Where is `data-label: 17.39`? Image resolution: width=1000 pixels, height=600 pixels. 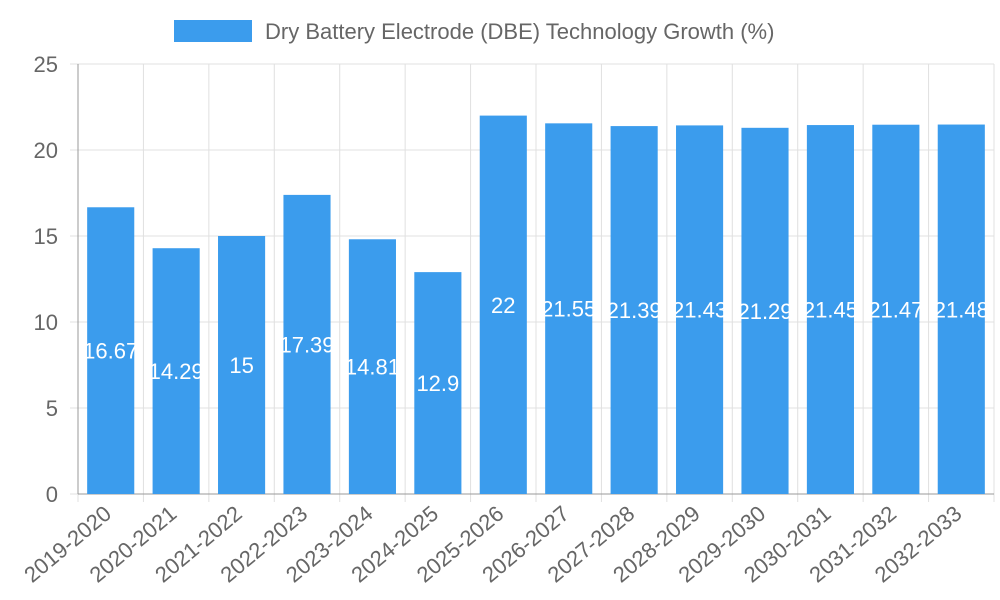
data-label: 17.39 is located at coordinates (306, 344).